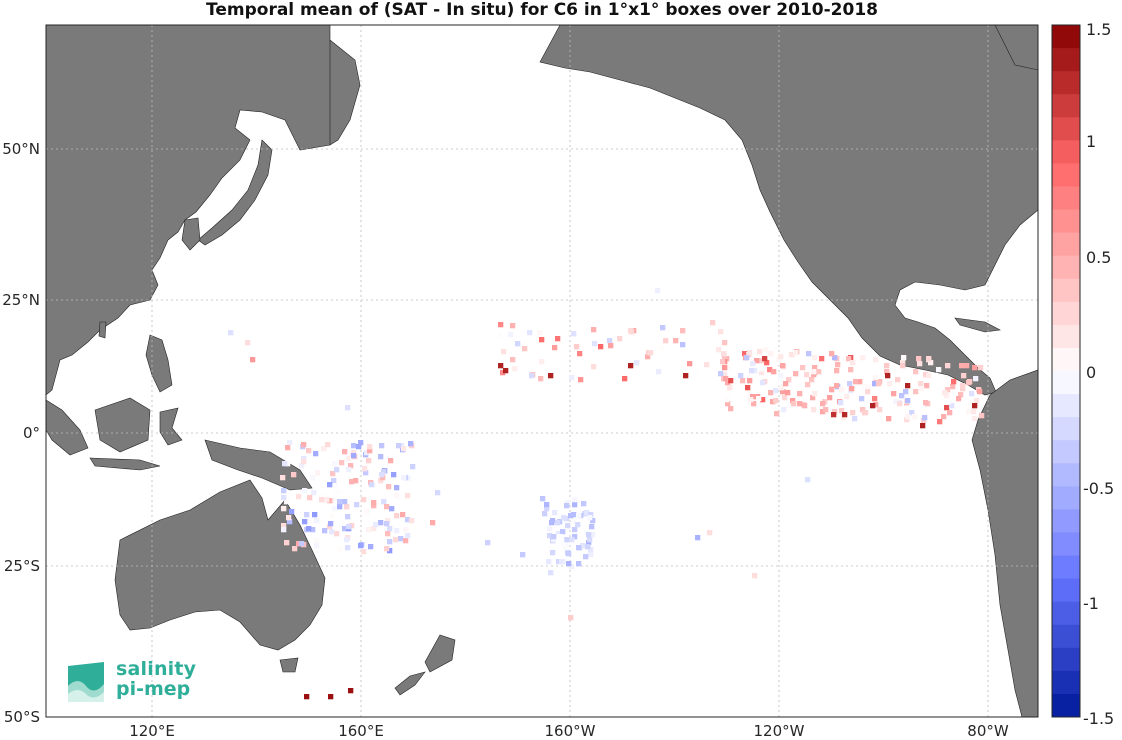  Describe the element at coordinates (159, 363) in the screenshot. I see `land-philippines` at that location.